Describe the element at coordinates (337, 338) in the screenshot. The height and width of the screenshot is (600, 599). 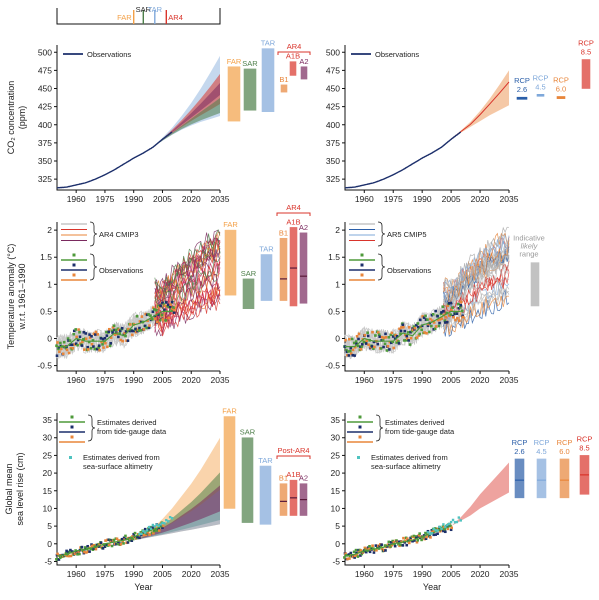
I see `y-tick-label: 0` at that location.